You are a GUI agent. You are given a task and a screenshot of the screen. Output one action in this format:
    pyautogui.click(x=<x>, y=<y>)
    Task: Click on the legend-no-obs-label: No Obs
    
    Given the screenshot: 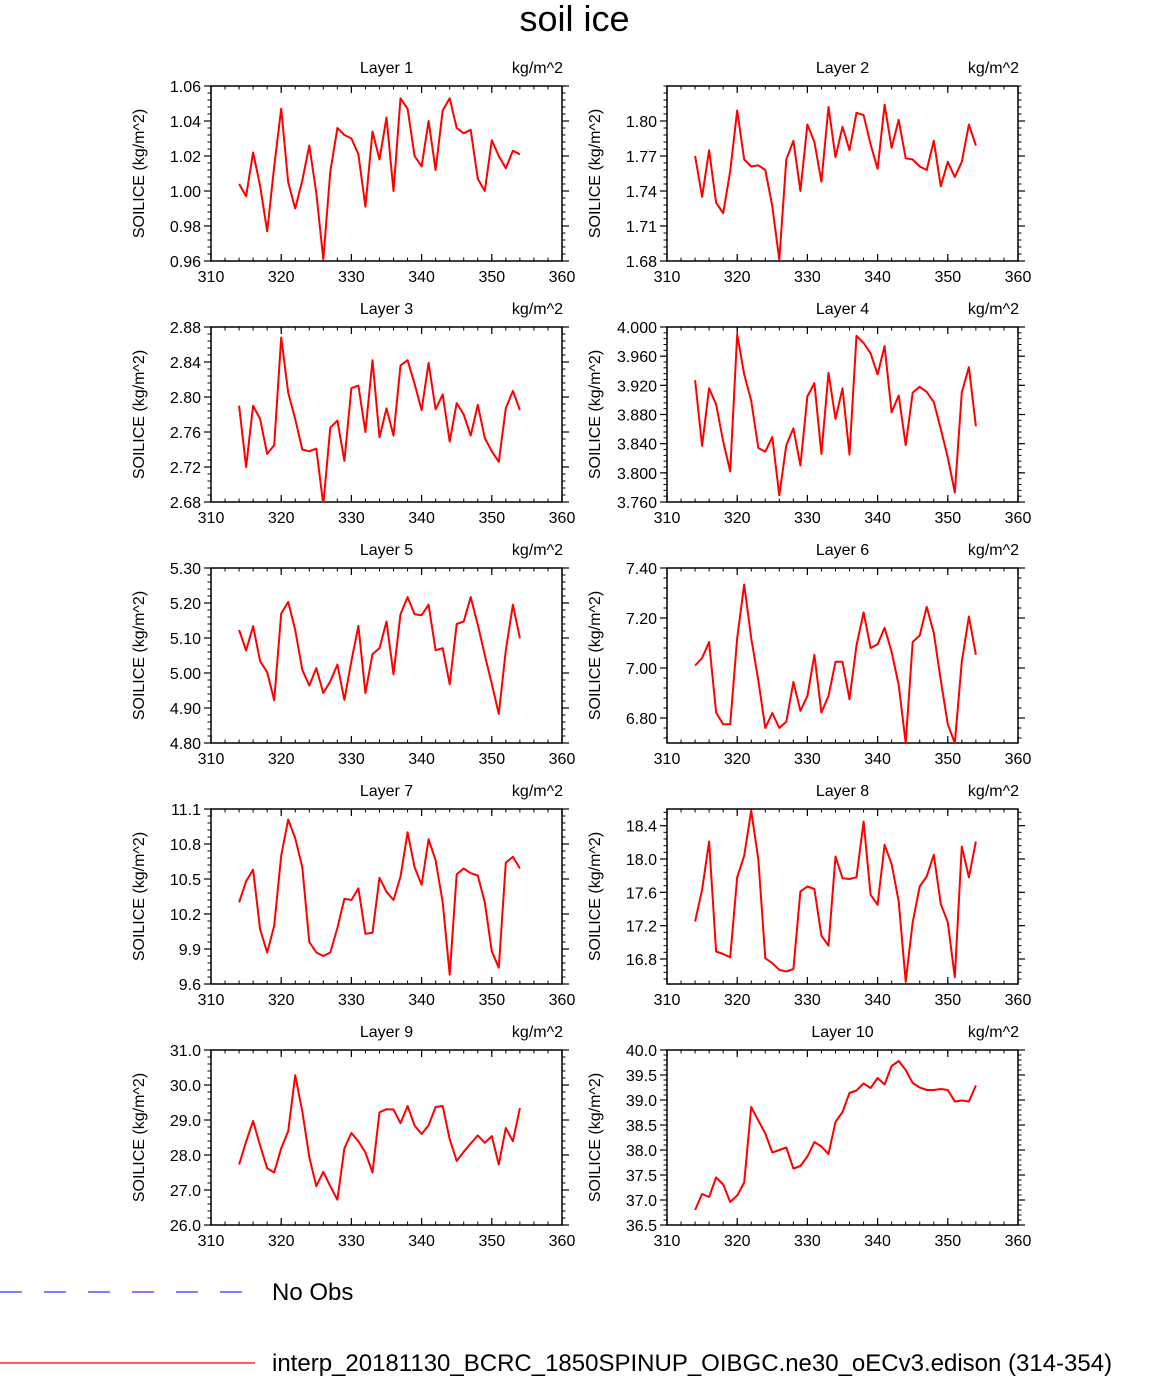 What is the action you would take?
    pyautogui.click(x=313, y=1292)
    